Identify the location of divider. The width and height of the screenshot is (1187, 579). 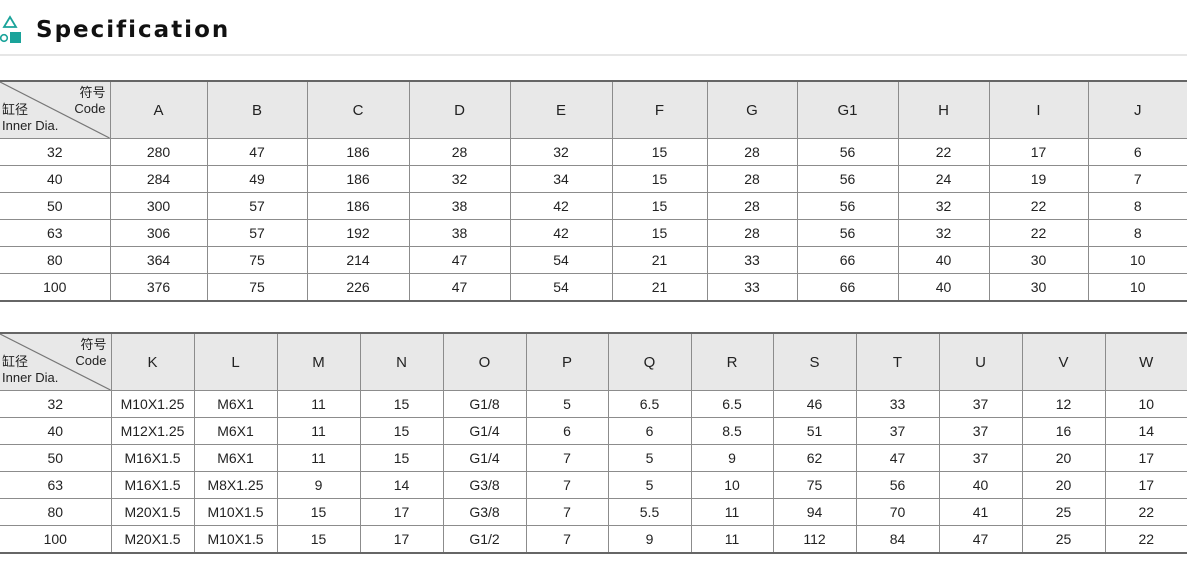
(593, 55).